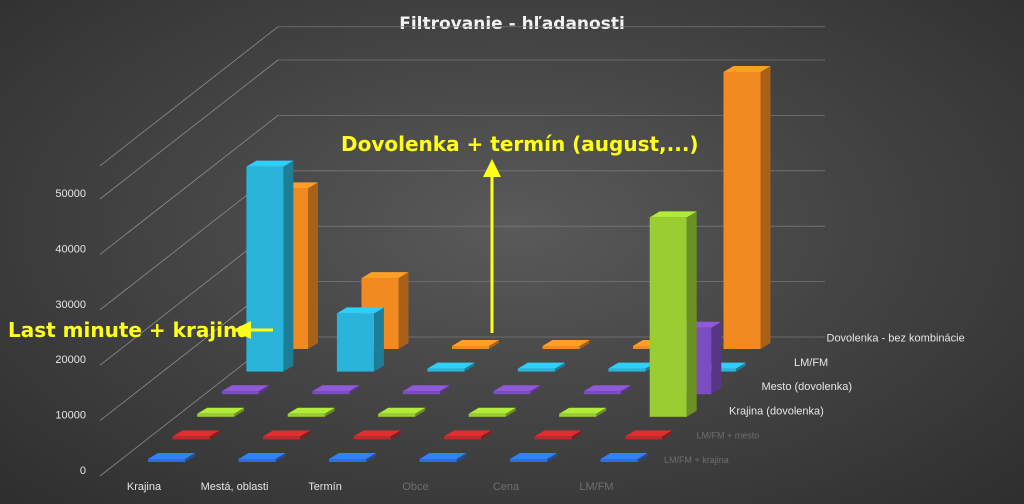 This screenshot has width=1024, height=504. What do you see at coordinates (415, 487) in the screenshot?
I see `category-label: Obce` at bounding box center [415, 487].